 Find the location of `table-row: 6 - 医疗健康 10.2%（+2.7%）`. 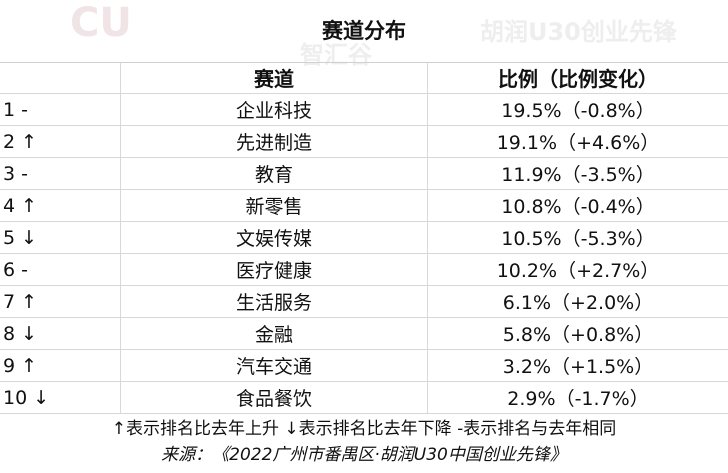

table-row: 6 - 医疗健康 10.2%（+2.7%） is located at coordinates (364, 269).